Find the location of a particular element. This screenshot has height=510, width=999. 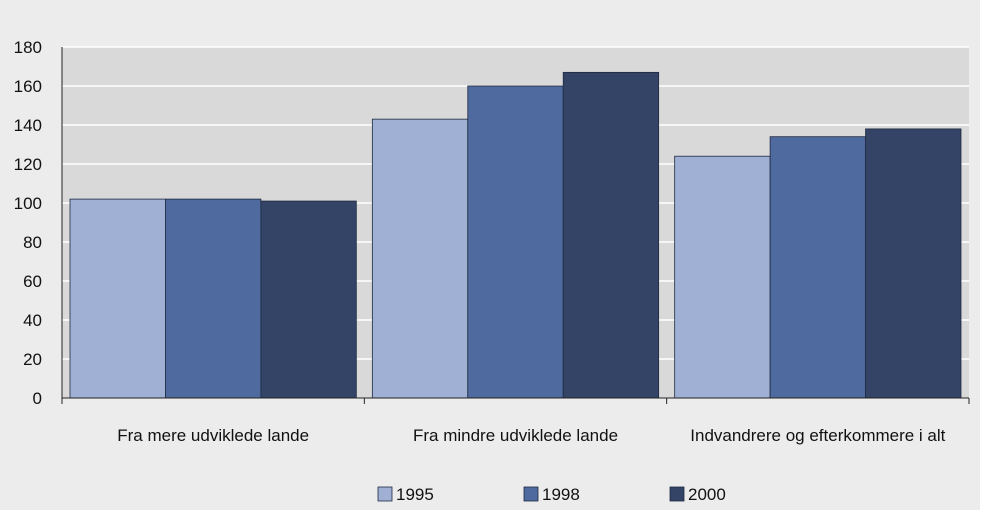

legend-label-1995: 1995 is located at coordinates (415, 494).